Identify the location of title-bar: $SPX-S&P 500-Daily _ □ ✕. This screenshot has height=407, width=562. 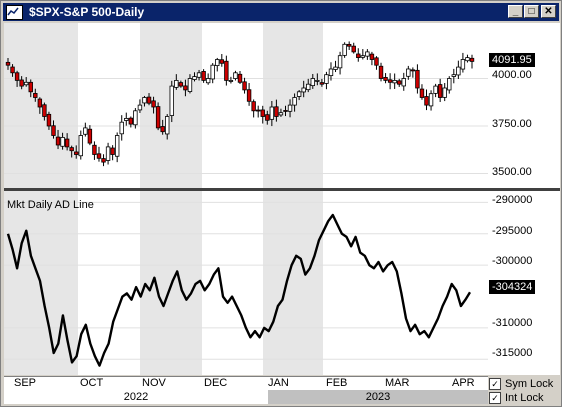
(281, 12).